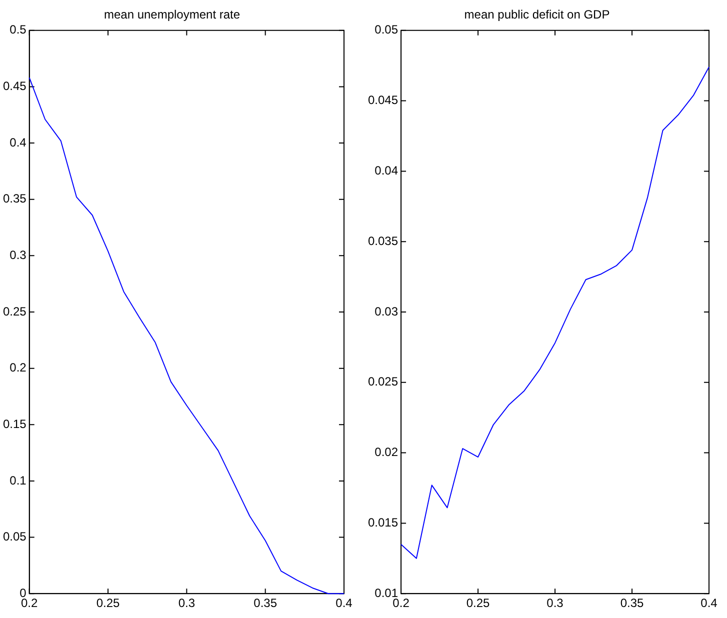 The image size is (727, 618). What do you see at coordinates (18, 142) in the screenshot?
I see `y-tick-label: 0.4` at bounding box center [18, 142].